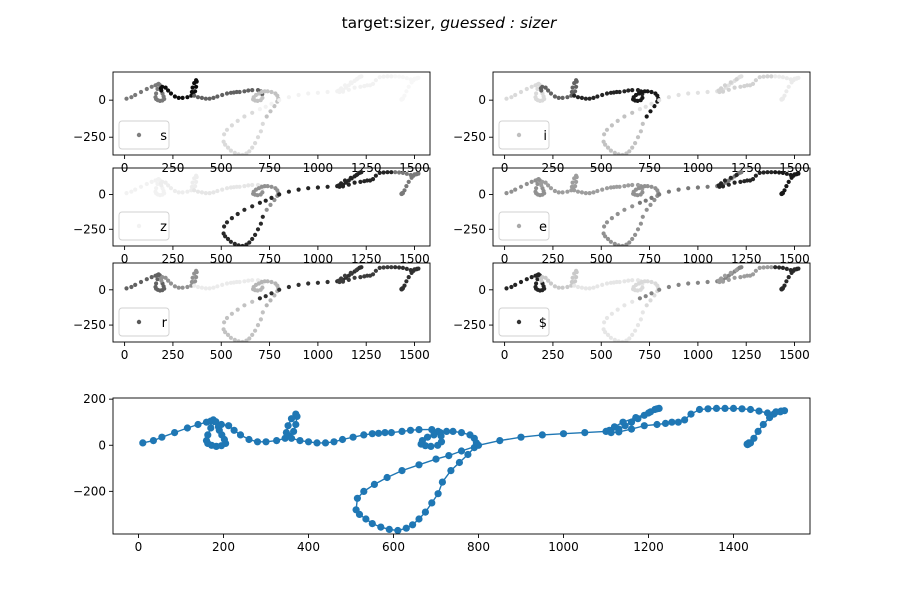  What do you see at coordinates (733, 547) in the screenshot?
I see `x-tick-label: 1400` at bounding box center [733, 547].